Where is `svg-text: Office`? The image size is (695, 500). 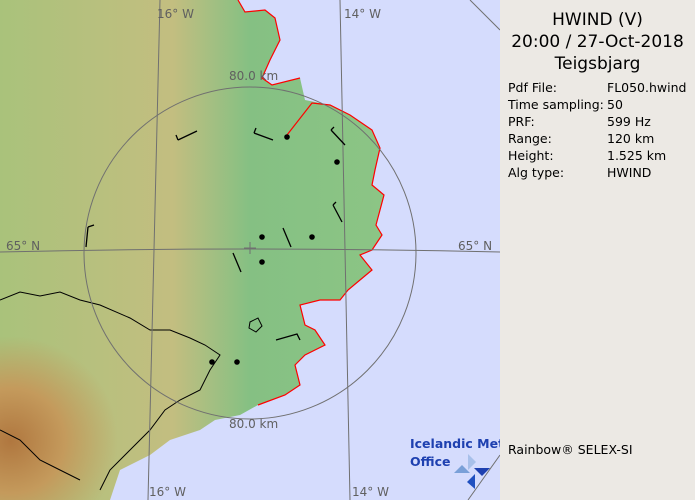
svg-text: Office is located at coordinates (430, 461).